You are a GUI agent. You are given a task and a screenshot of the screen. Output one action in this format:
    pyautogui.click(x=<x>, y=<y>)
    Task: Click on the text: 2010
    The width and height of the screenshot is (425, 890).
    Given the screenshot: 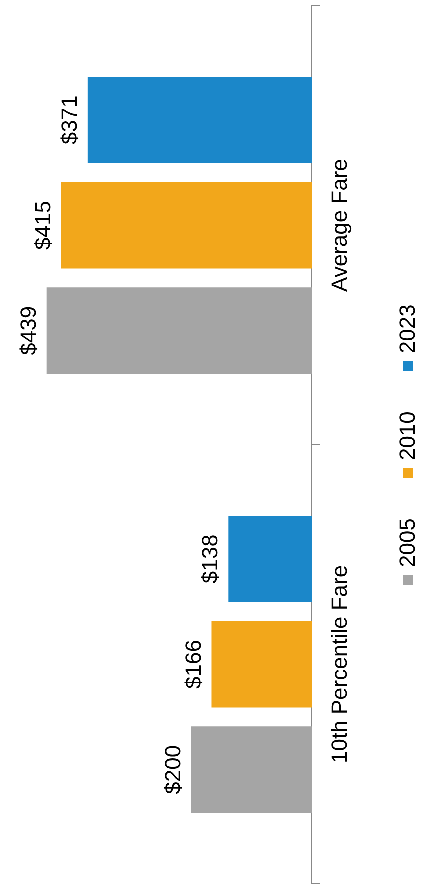 What is the action you would take?
    pyautogui.click(x=408, y=436)
    